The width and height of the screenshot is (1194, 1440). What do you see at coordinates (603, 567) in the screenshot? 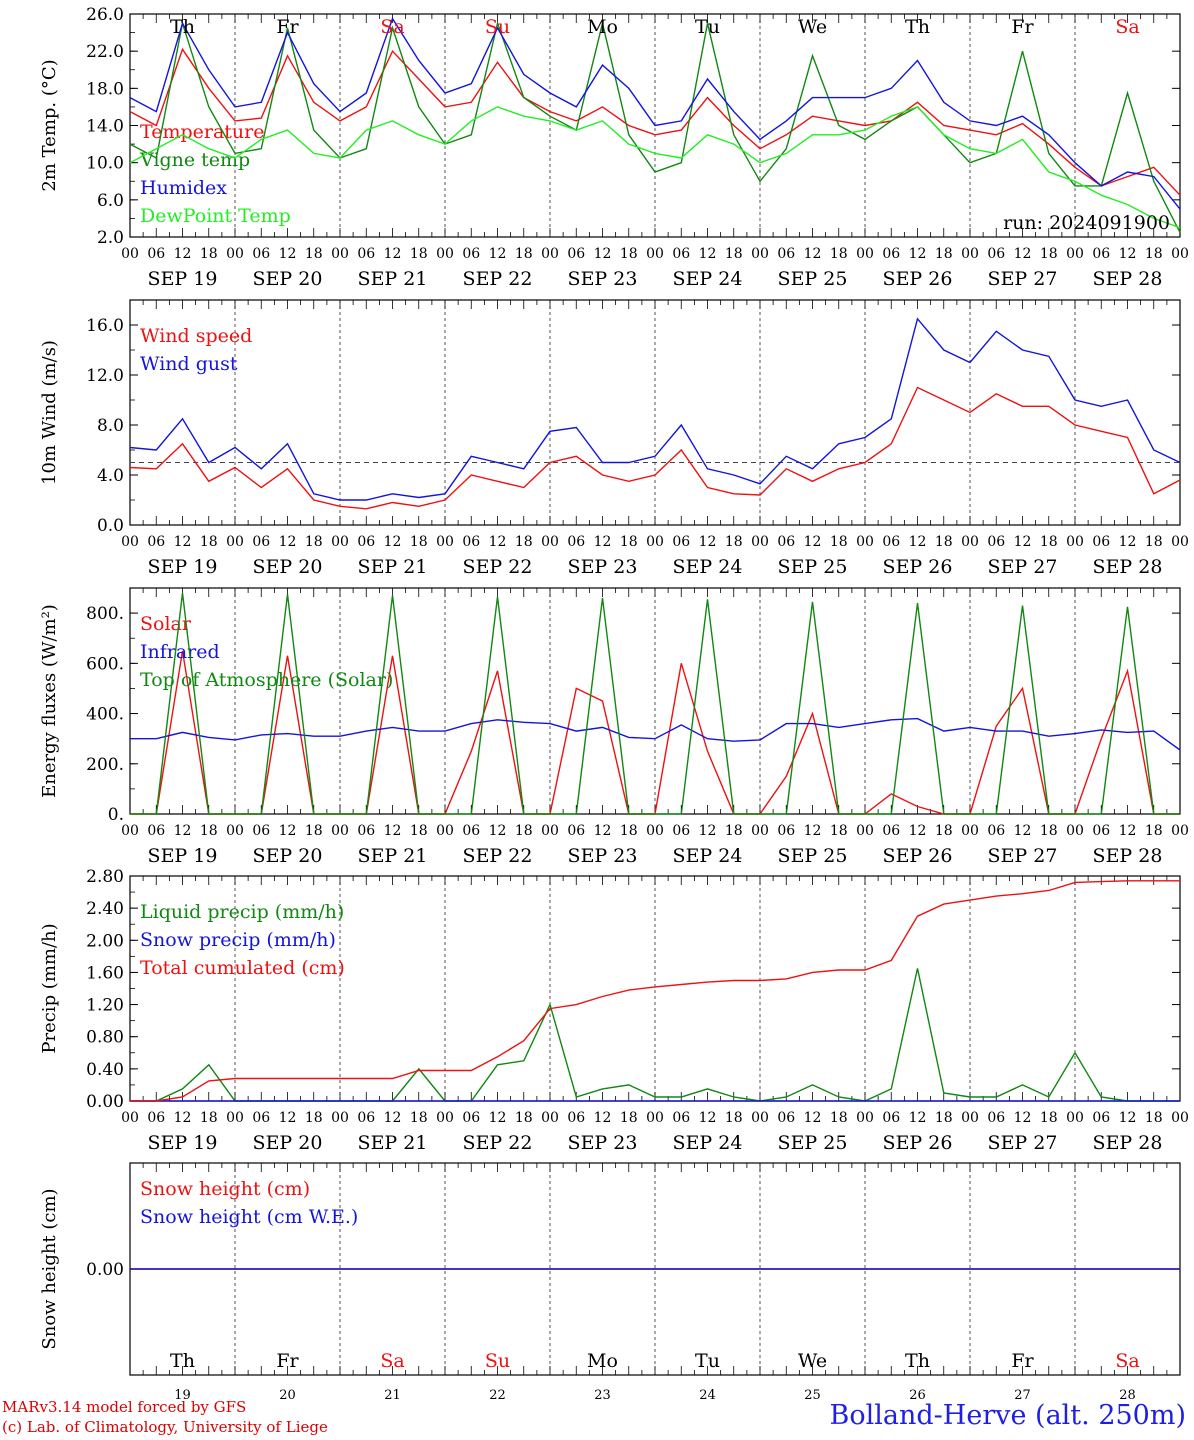
I see `date-label: SEP 23` at bounding box center [603, 567].